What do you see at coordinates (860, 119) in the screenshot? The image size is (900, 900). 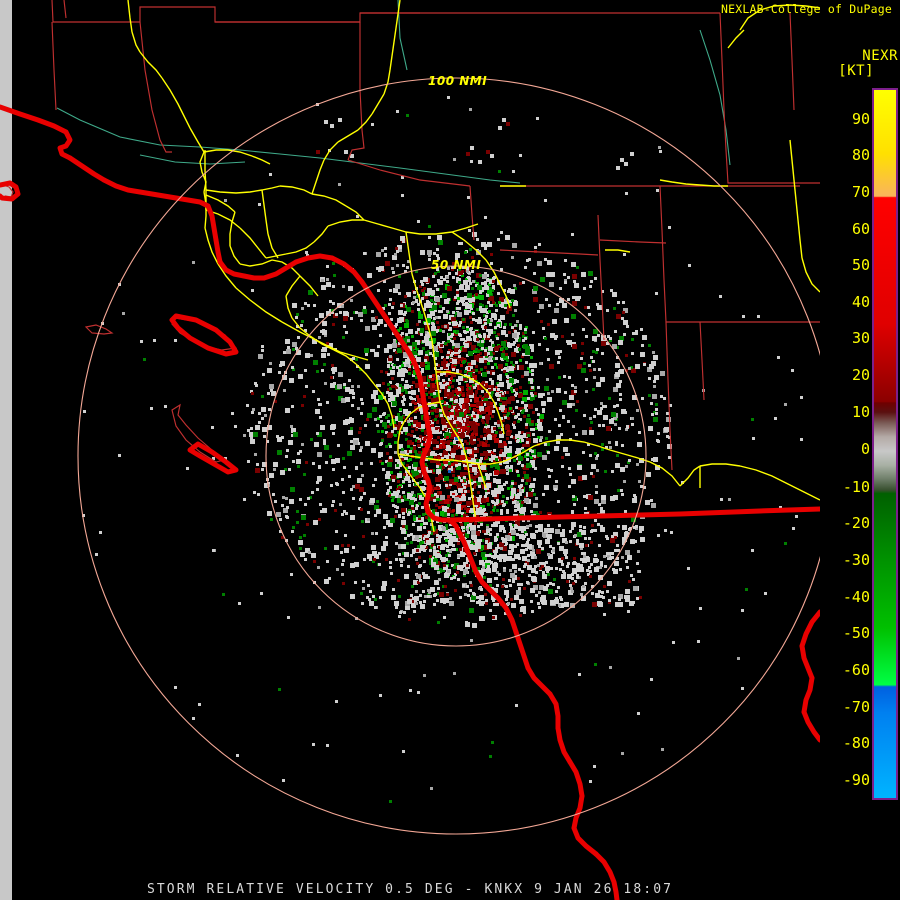 I see `legend-tick-90: 90` at bounding box center [860, 119].